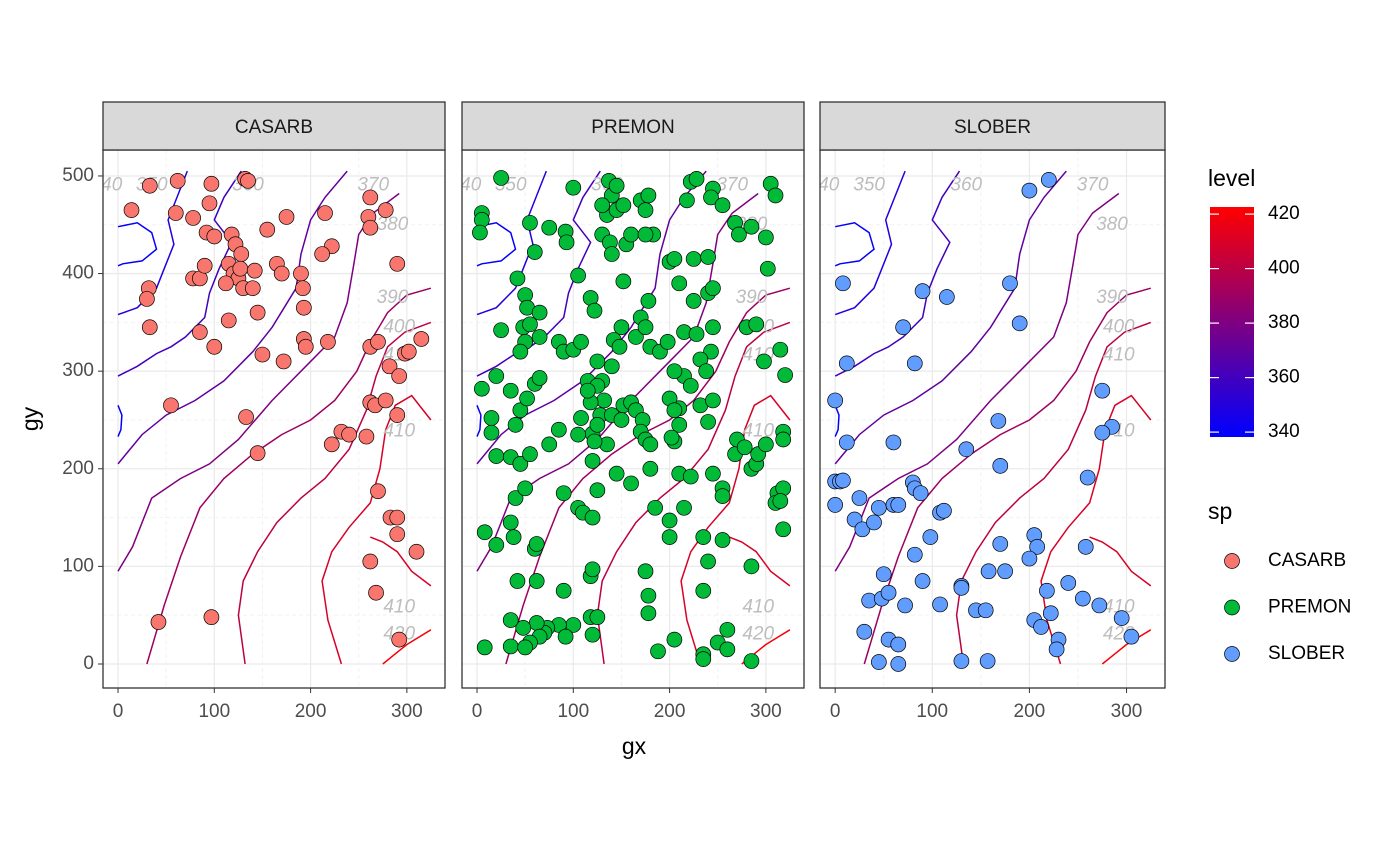 The width and height of the screenshot is (1400, 865). What do you see at coordinates (88, 663) in the screenshot?
I see `y-tick-label: 0` at bounding box center [88, 663].